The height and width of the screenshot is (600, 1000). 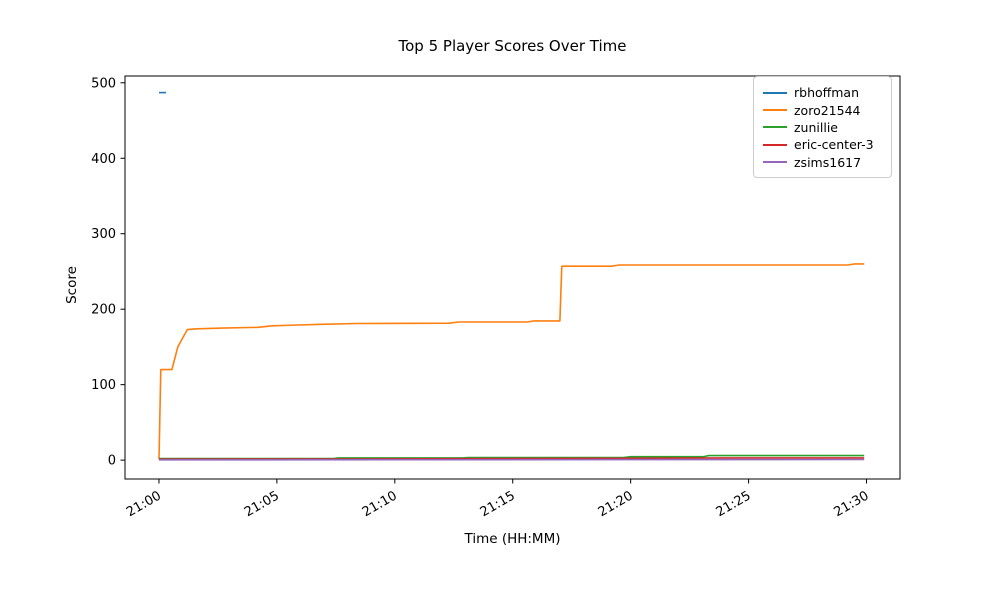 What do you see at coordinates (827, 110) in the screenshot?
I see `legend-label: zoro21544` at bounding box center [827, 110].